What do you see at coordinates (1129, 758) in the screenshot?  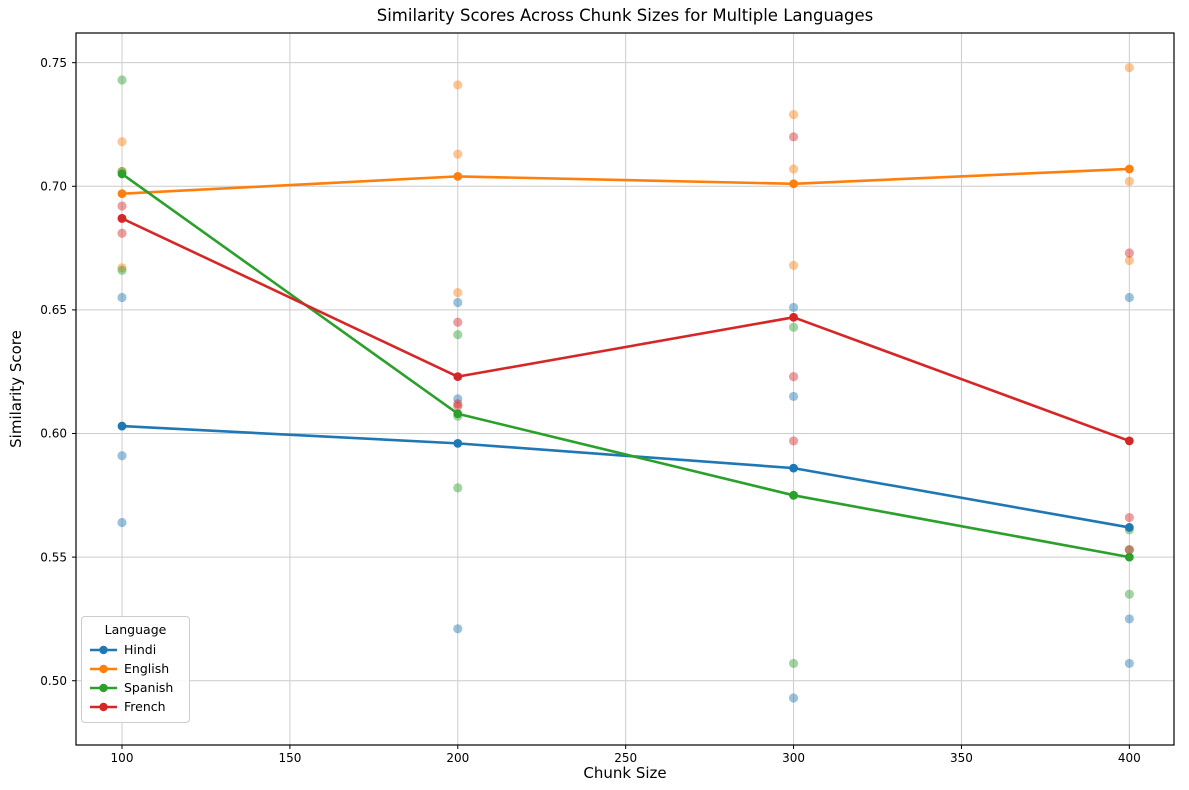 I see `x-tick-label: 400` at bounding box center [1129, 758].